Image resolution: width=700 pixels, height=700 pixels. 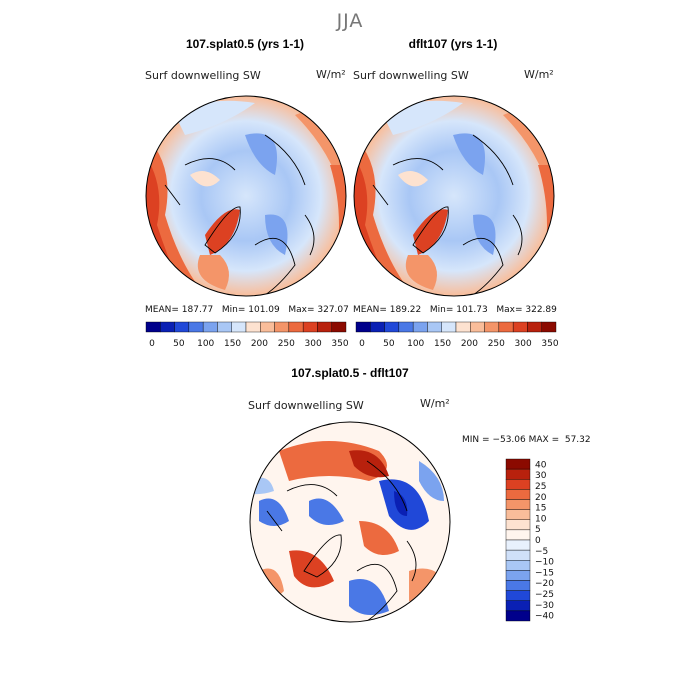 What do you see at coordinates (476, 440) in the screenshot?
I see `diff-min-label: MIN =` at bounding box center [476, 440].